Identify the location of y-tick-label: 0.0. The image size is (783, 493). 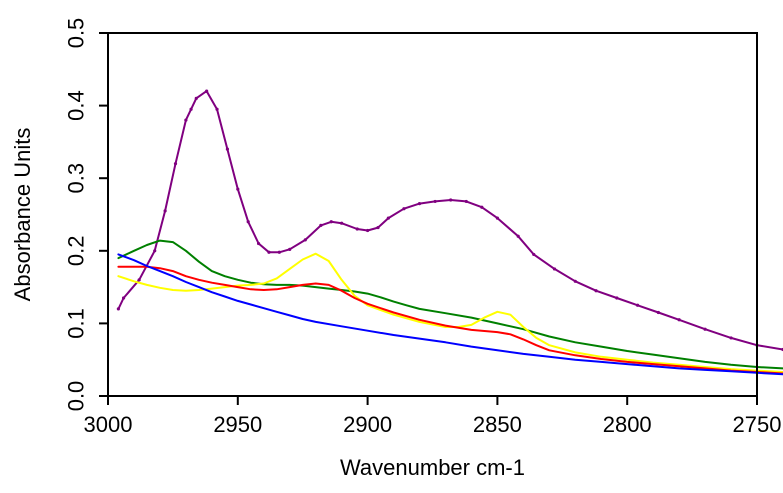
(76, 396).